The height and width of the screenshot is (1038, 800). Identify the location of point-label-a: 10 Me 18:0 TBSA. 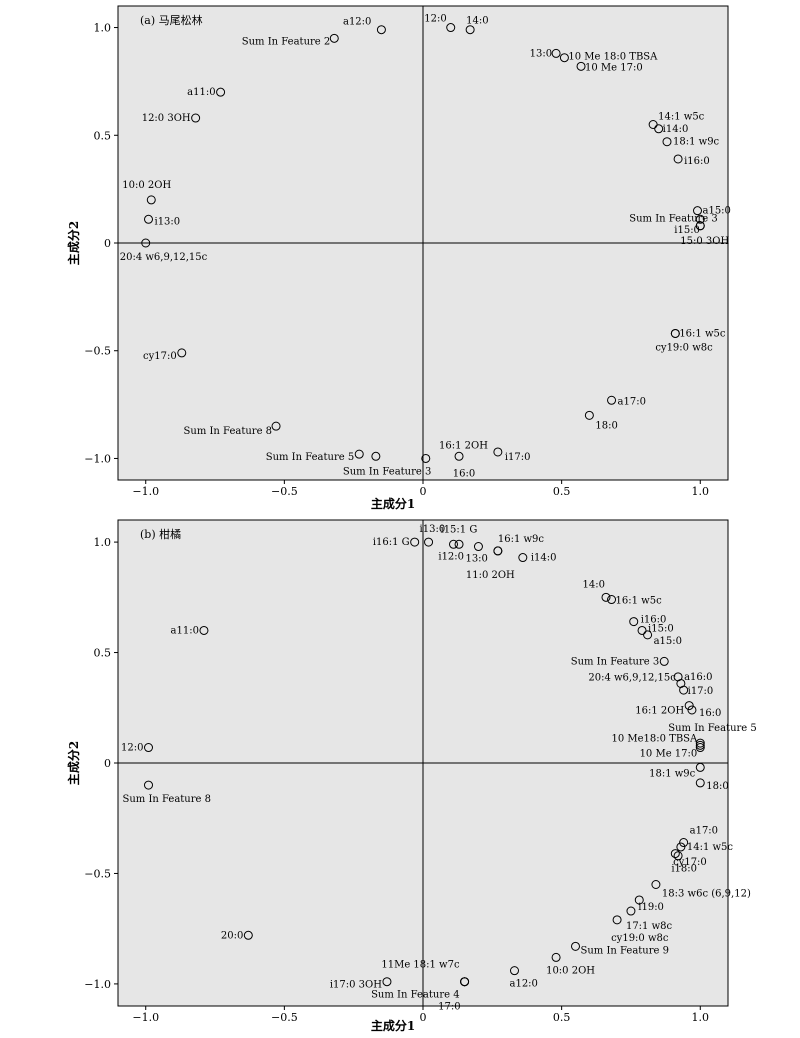
(613, 57).